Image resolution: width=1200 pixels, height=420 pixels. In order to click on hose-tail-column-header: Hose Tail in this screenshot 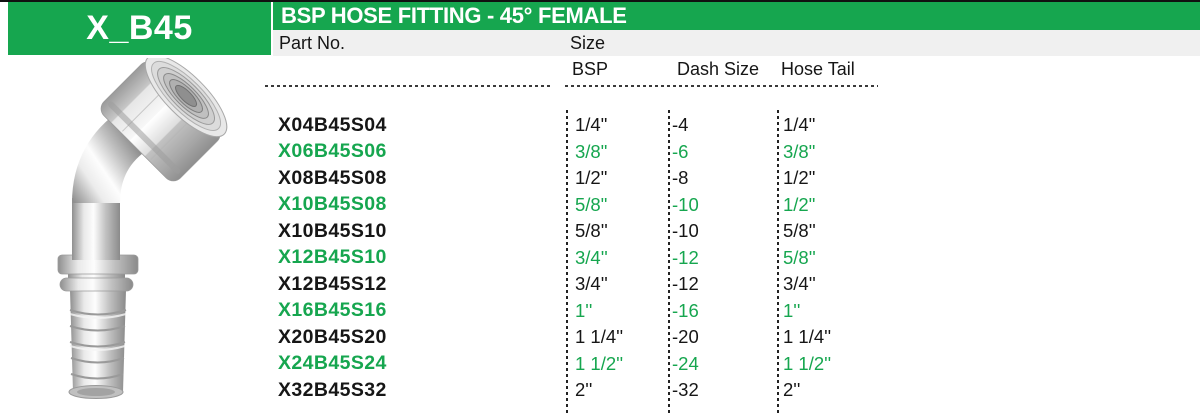, I will do `click(818, 69)`.